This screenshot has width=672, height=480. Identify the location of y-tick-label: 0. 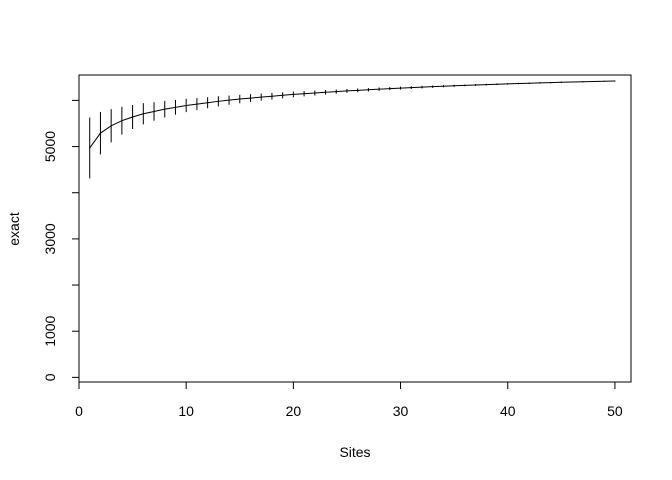
(50, 377).